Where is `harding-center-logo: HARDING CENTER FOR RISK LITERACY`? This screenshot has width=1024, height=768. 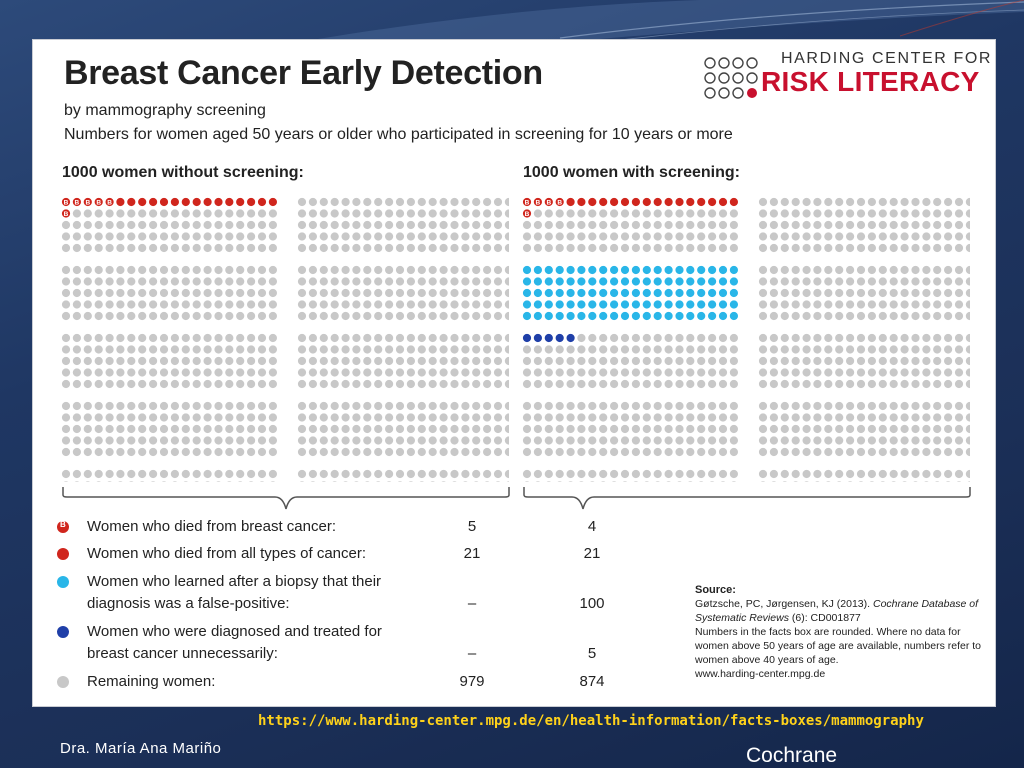 harding-center-logo: HARDING CENTER FOR RISK LITERACY is located at coordinates (846, 77).